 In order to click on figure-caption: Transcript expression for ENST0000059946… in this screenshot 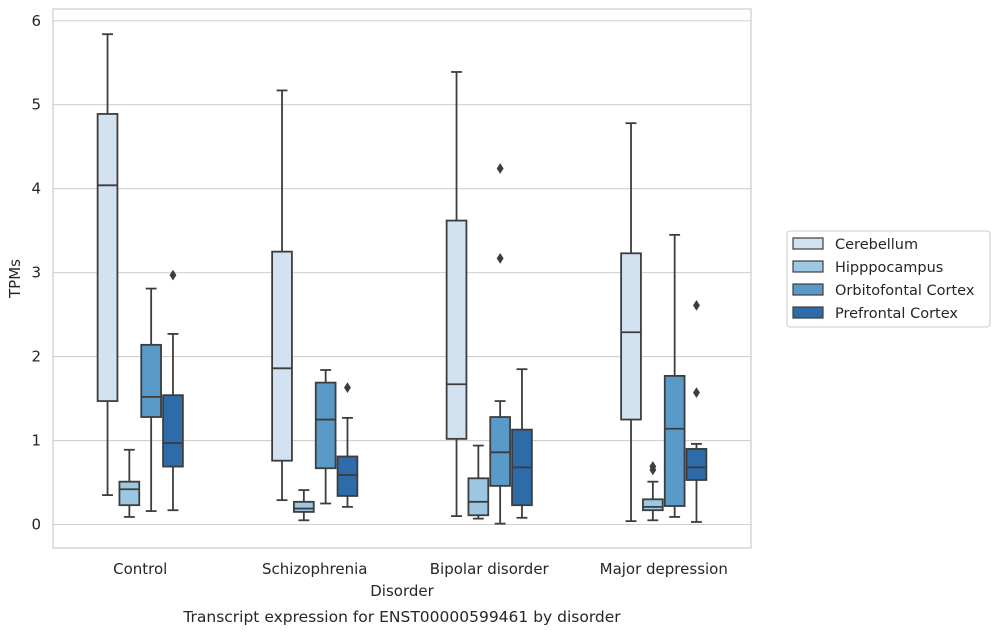, I will do `click(401, 617)`.